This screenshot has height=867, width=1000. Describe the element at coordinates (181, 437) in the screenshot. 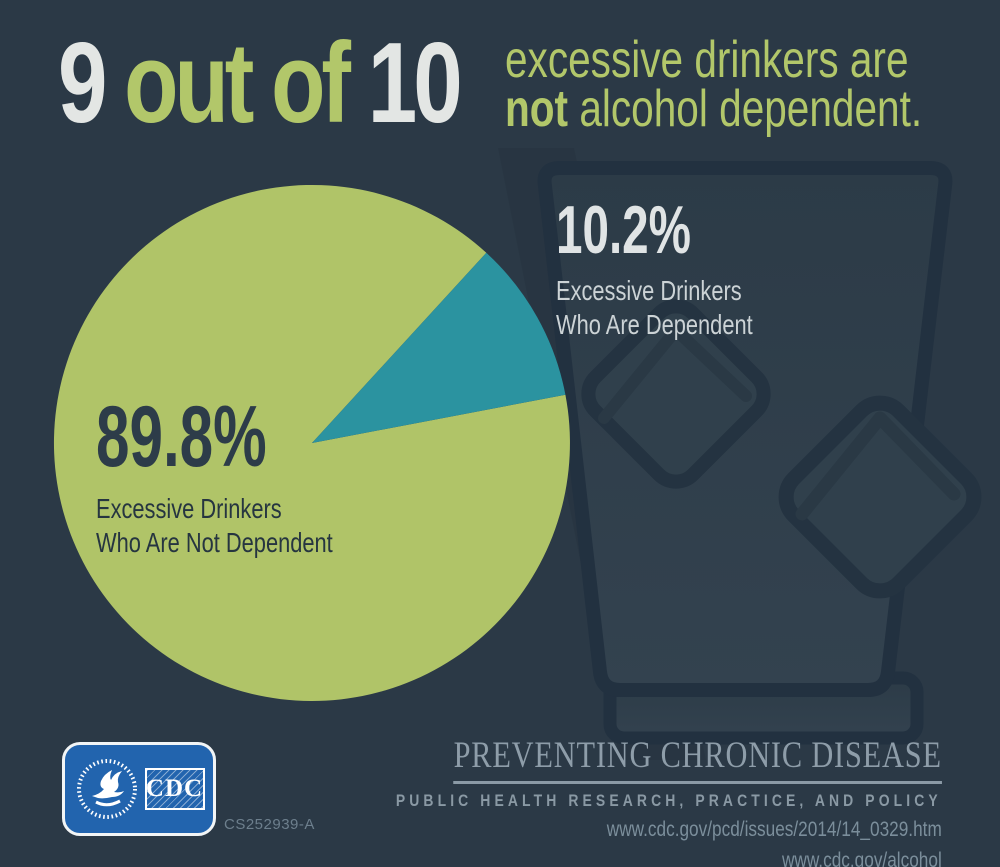

I see `not-dependent-percentage: 89.8%` at that location.